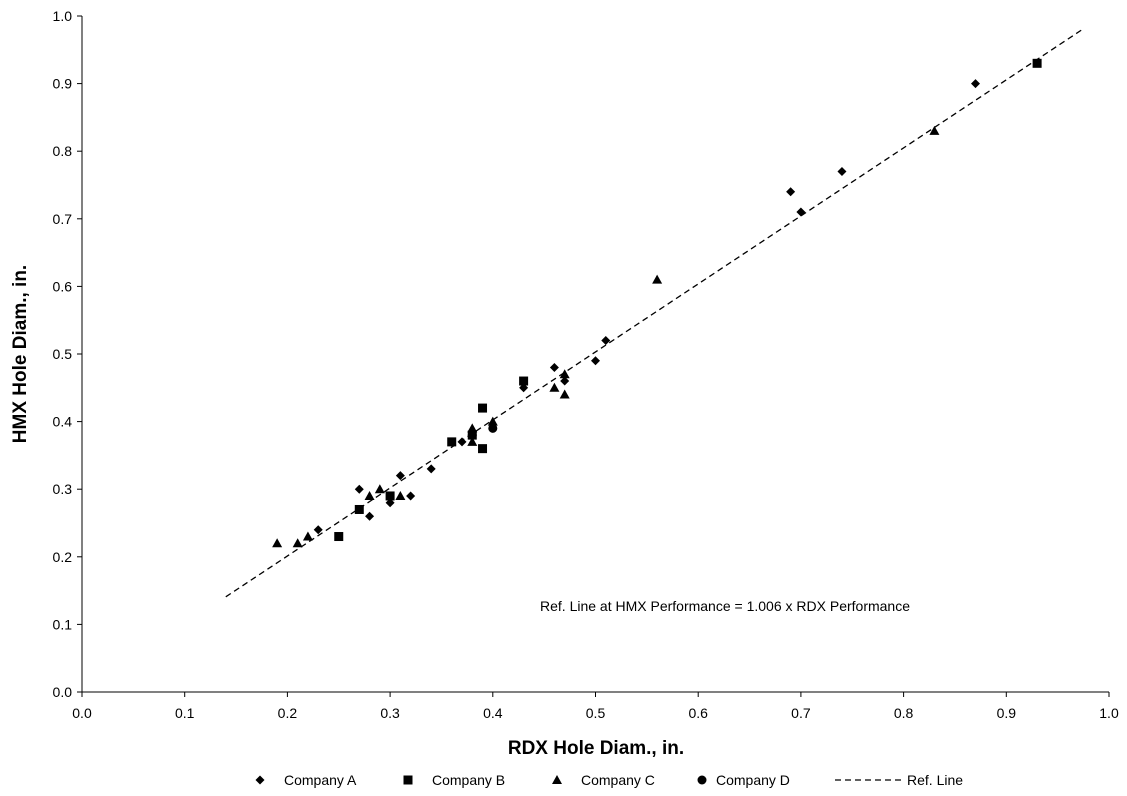  I want to click on x-tick-label: 0.8, so click(904, 713).